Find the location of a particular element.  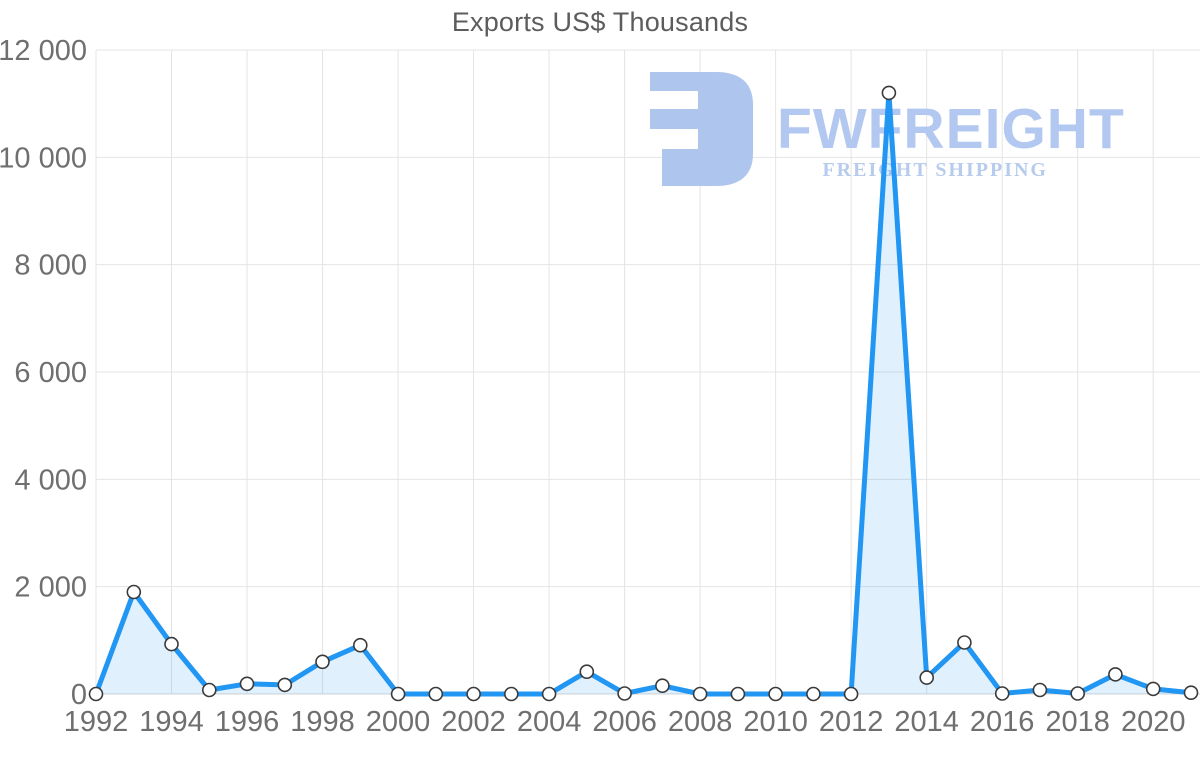

chart-title: Exports US$ Thousands is located at coordinates (600, 22).